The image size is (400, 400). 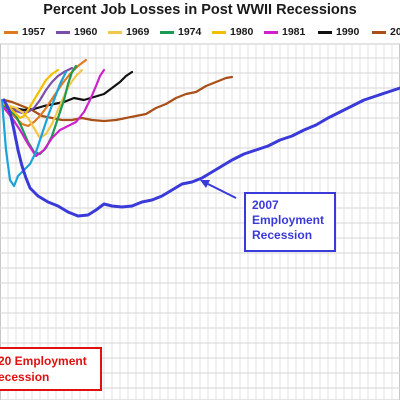 I want to click on legend-item-1969: 1969, so click(x=128, y=32).